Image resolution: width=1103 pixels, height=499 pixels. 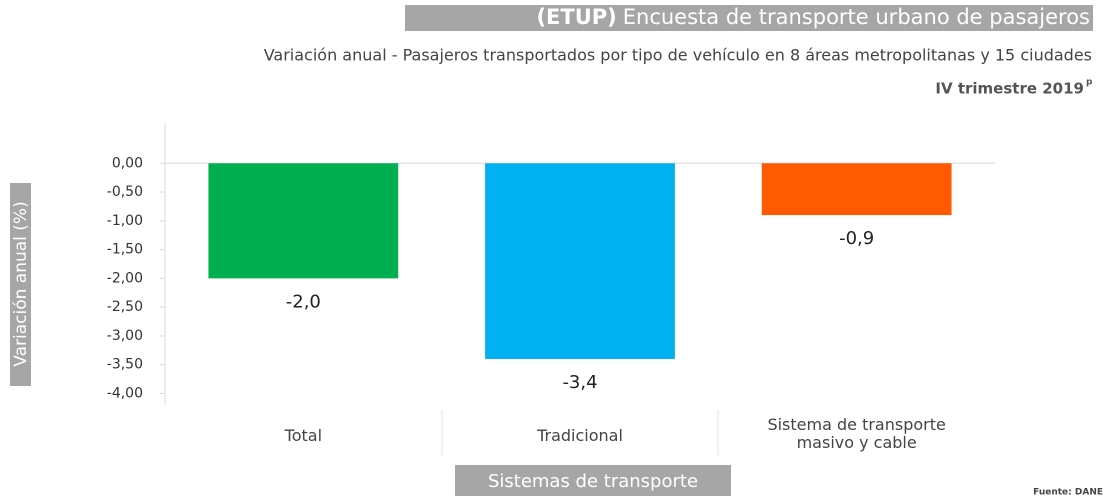 I want to click on x-tick-label-box: Tradicional, so click(x=580, y=435).